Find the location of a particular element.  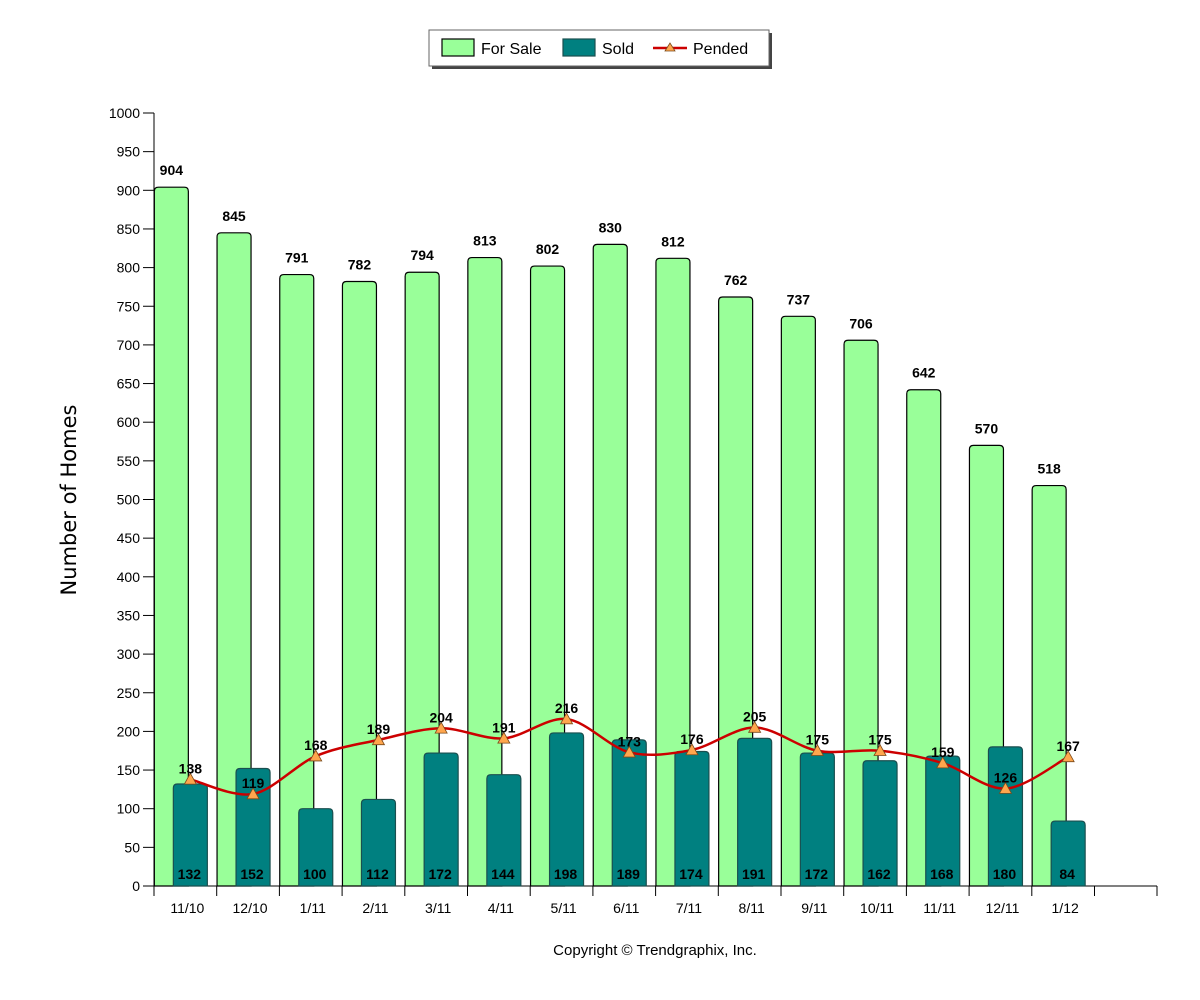

x-tick-label: 11/11 is located at coordinates (939, 908).